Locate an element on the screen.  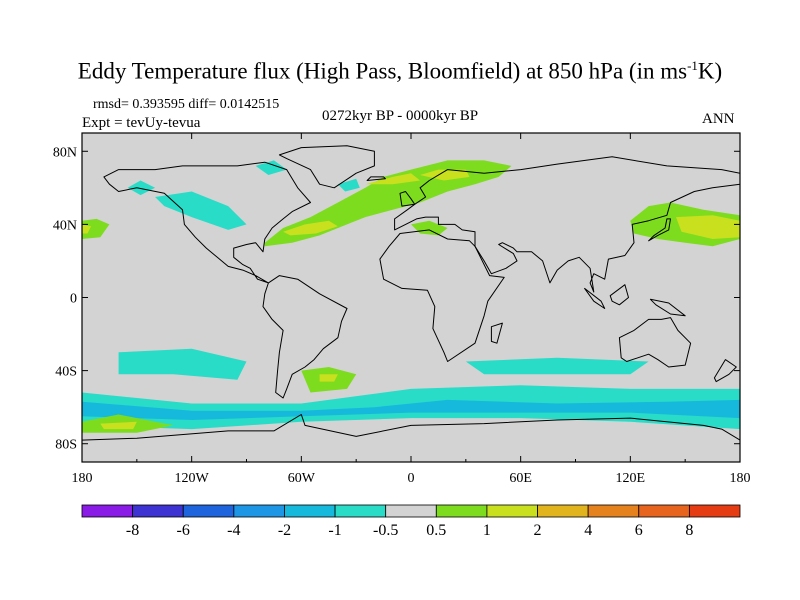
stats-label: rmsd= 0.393595 diff= 0.0142515 is located at coordinates (186, 104).